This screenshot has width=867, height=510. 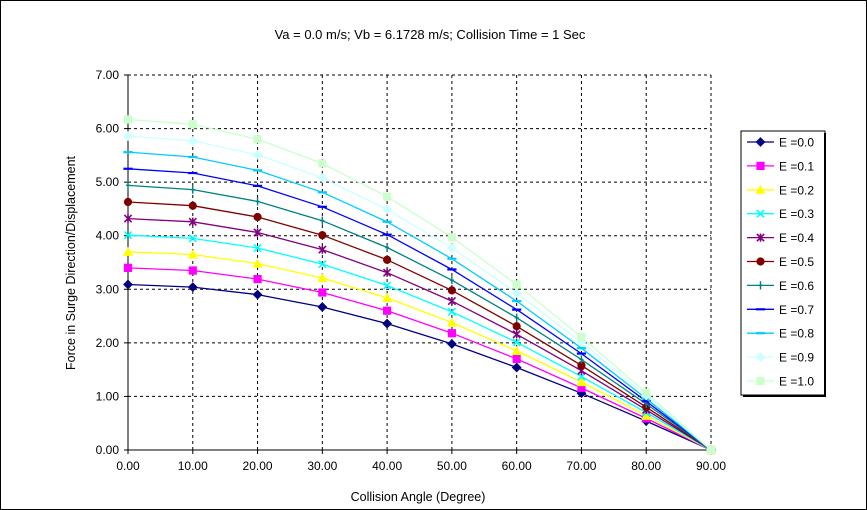 What do you see at coordinates (780, 190) in the screenshot?
I see `legend-entry: E =0.2` at bounding box center [780, 190].